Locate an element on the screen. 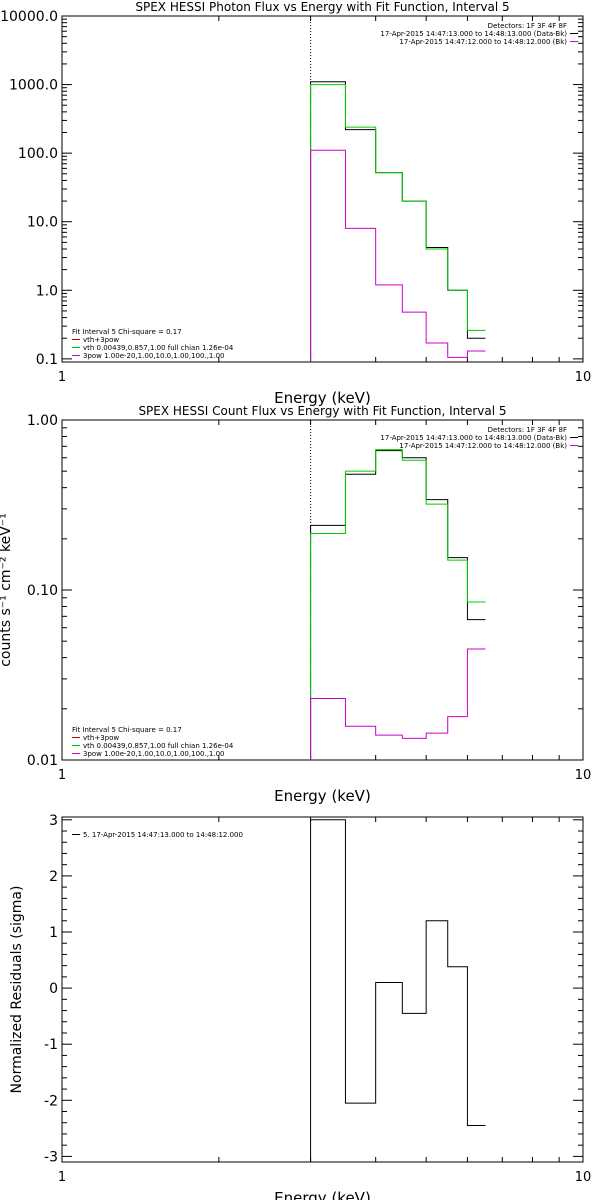 Image resolution: width=600 pixels, height=1200 pixels. y-tick-label: 2 is located at coordinates (53, 877).